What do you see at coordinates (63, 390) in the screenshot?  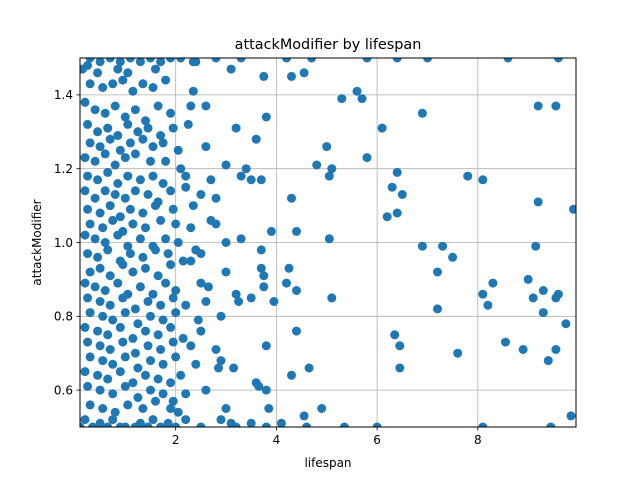 I see `y-tick-label: 0.6` at bounding box center [63, 390].